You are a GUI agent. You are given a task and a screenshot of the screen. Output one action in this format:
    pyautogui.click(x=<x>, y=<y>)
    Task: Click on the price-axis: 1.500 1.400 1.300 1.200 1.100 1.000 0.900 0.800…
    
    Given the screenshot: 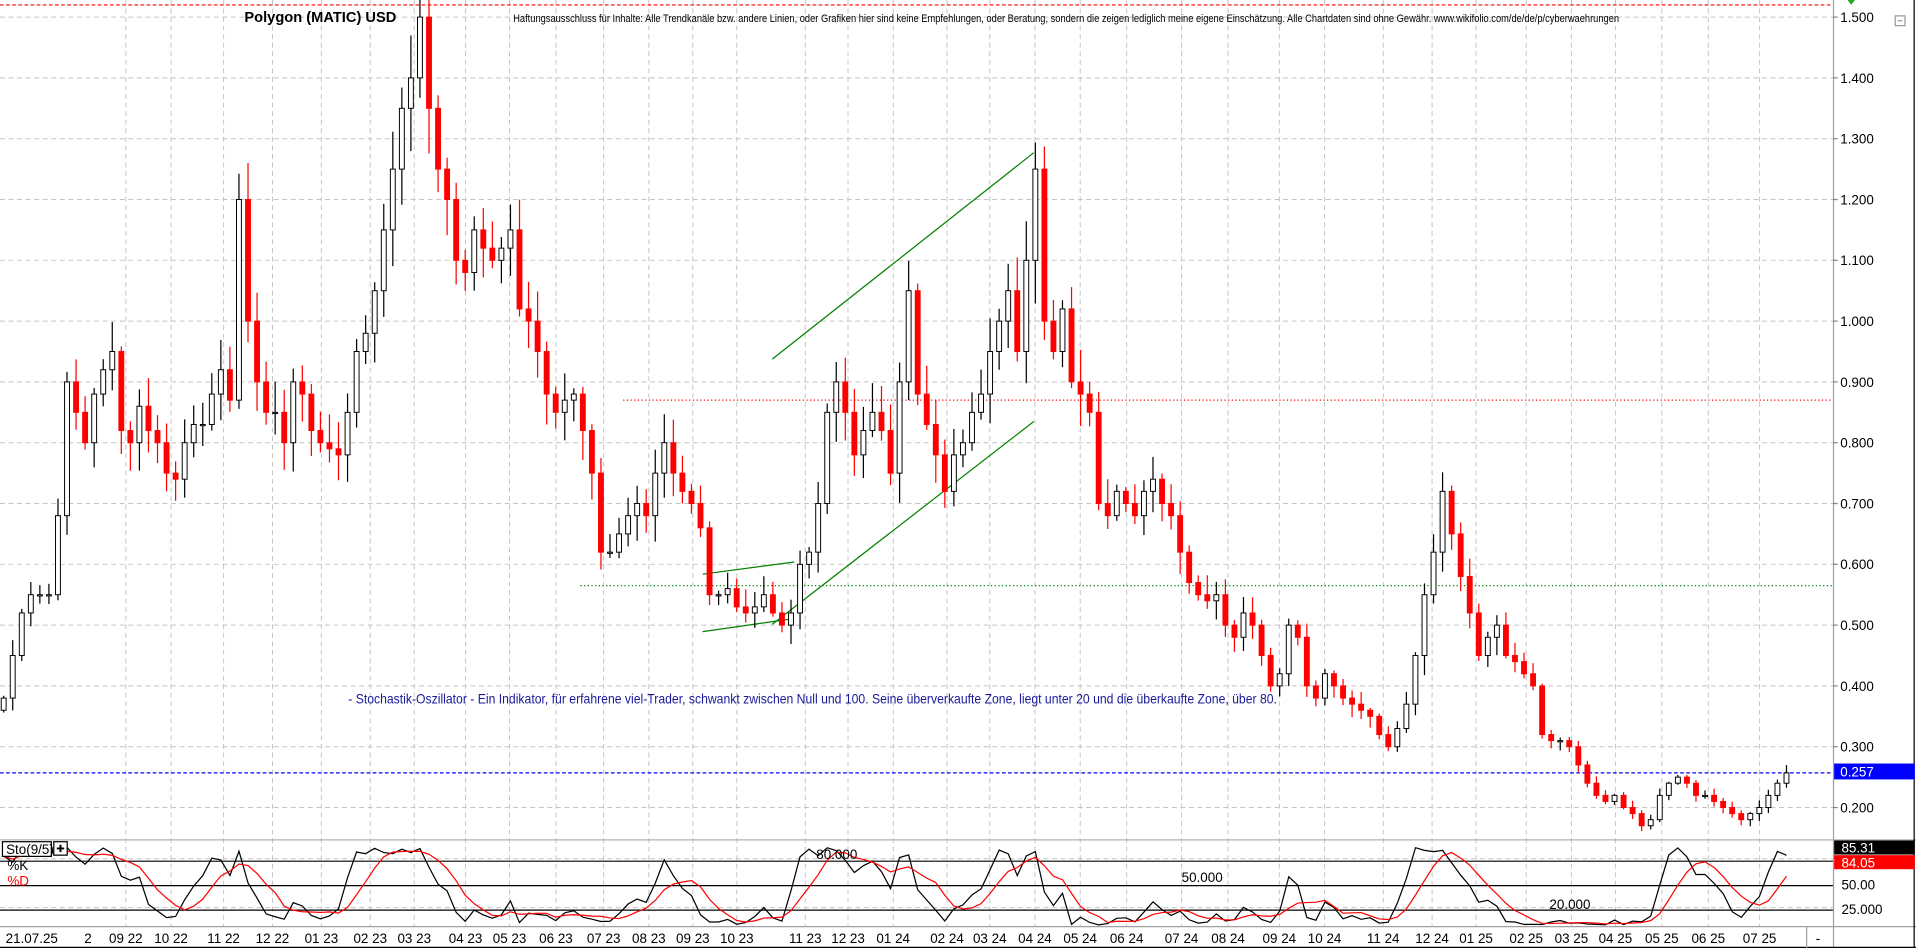 What is the action you would take?
    pyautogui.click(x=1853, y=412)
    